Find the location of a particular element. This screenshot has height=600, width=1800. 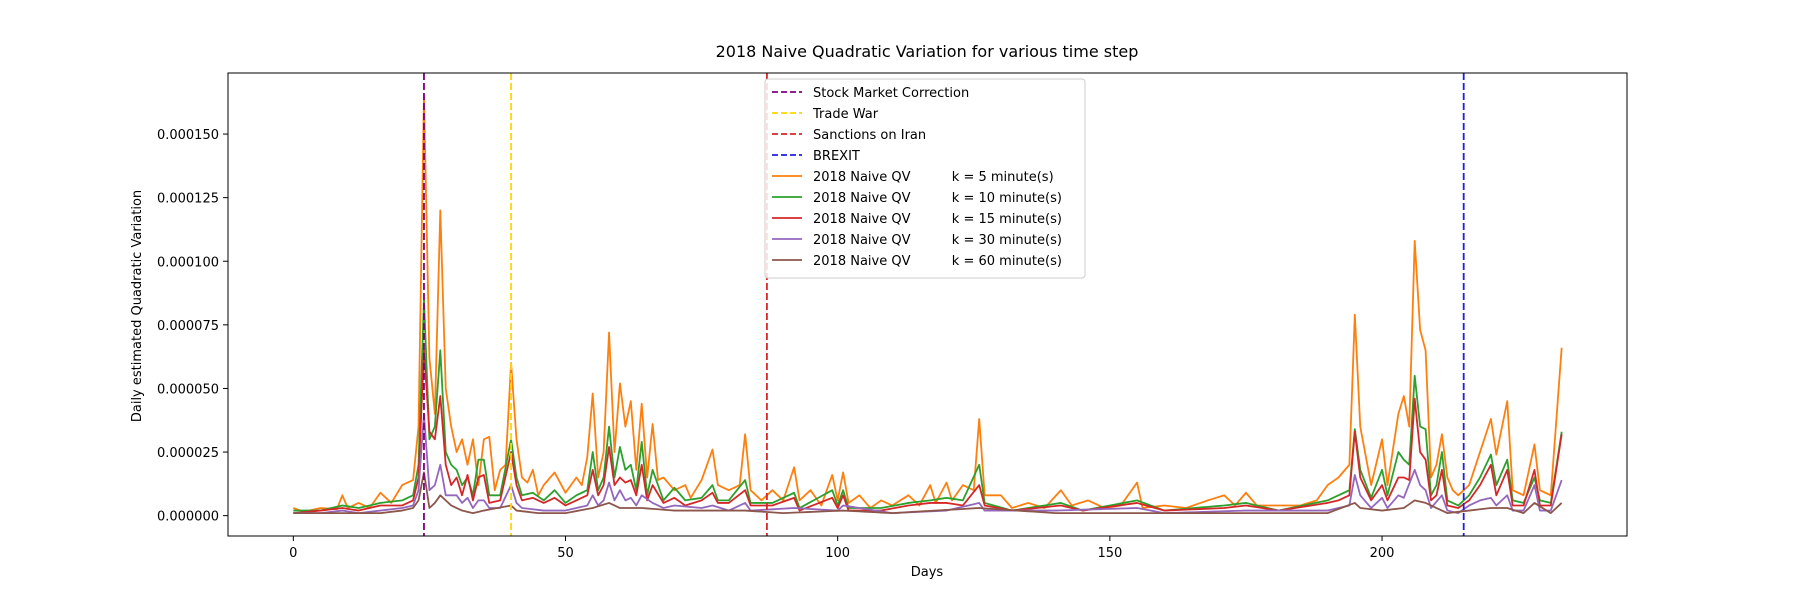

x-tick-label: 150 is located at coordinates (1109, 553).